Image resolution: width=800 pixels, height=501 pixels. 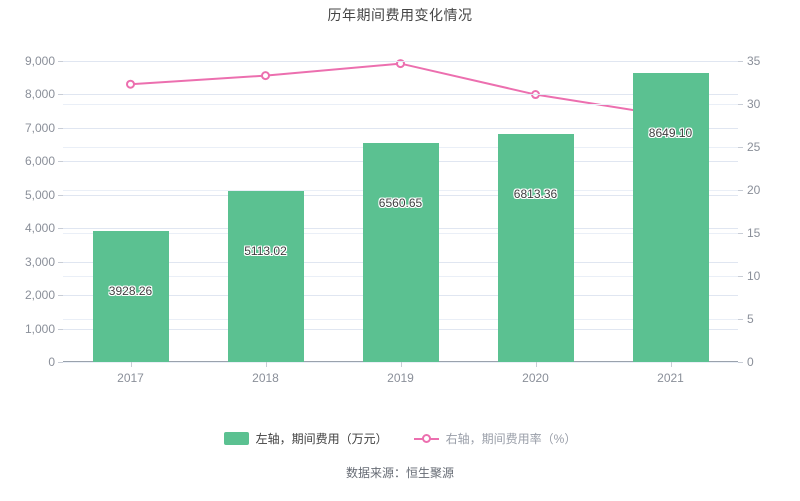 What do you see at coordinates (400, 15) in the screenshot?
I see `chart-title: 历年期间费用变化情况` at bounding box center [400, 15].